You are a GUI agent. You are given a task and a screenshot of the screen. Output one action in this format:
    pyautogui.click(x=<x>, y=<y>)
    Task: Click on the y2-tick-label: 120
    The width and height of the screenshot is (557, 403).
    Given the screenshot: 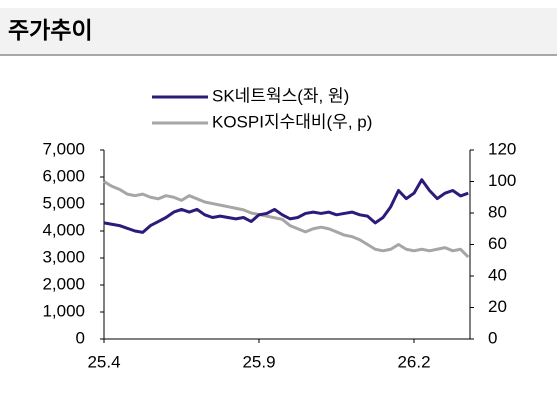 What is the action you would take?
    pyautogui.click(x=502, y=148)
    